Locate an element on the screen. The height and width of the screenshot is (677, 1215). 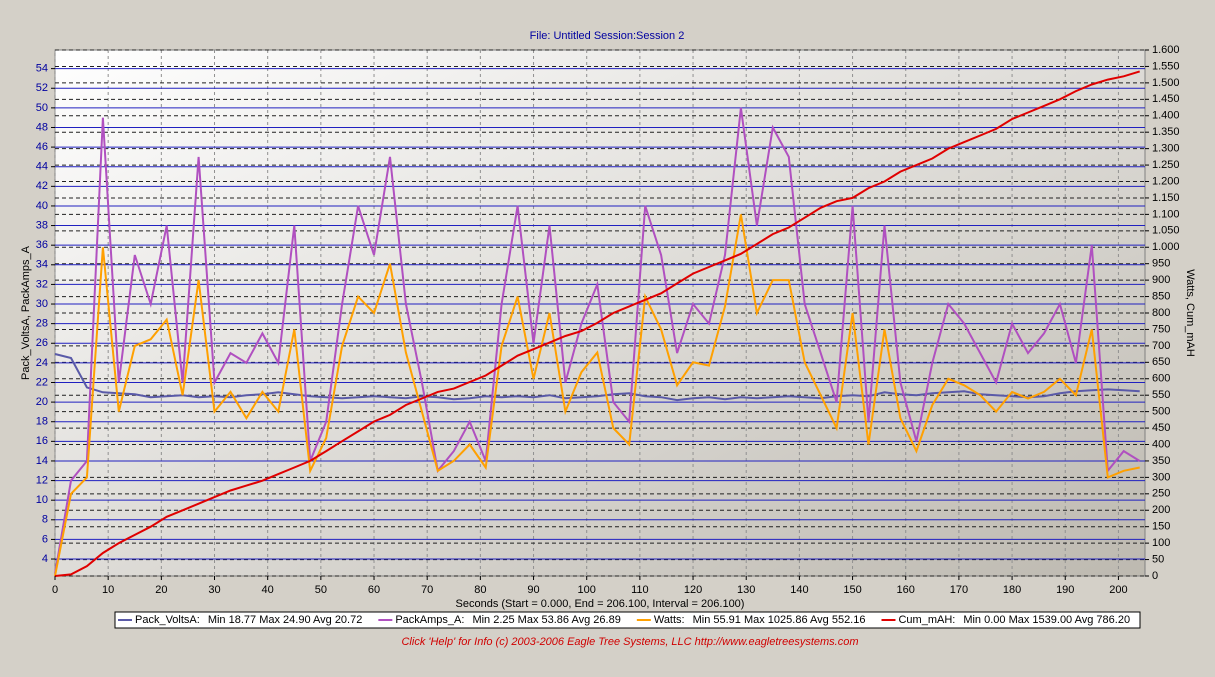
y2-tick-label: 1.100 is located at coordinates (1166, 214).